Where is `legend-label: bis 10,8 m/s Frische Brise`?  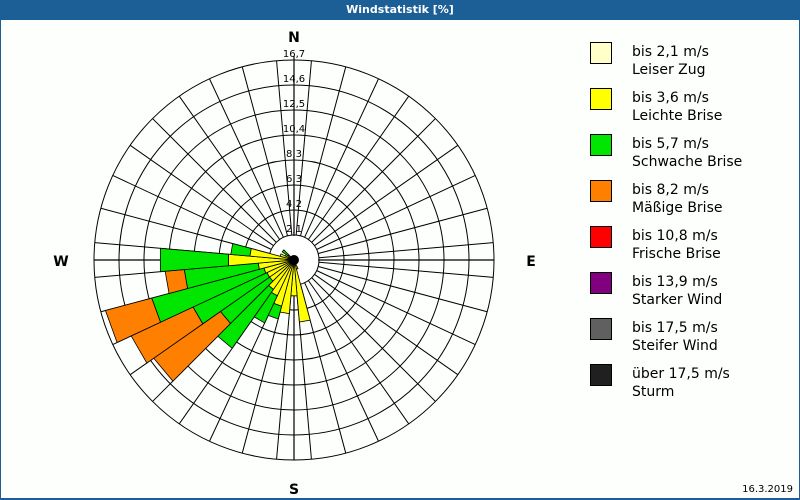
legend-label: bis 10,8 m/s Frische Brise is located at coordinates (676, 245).